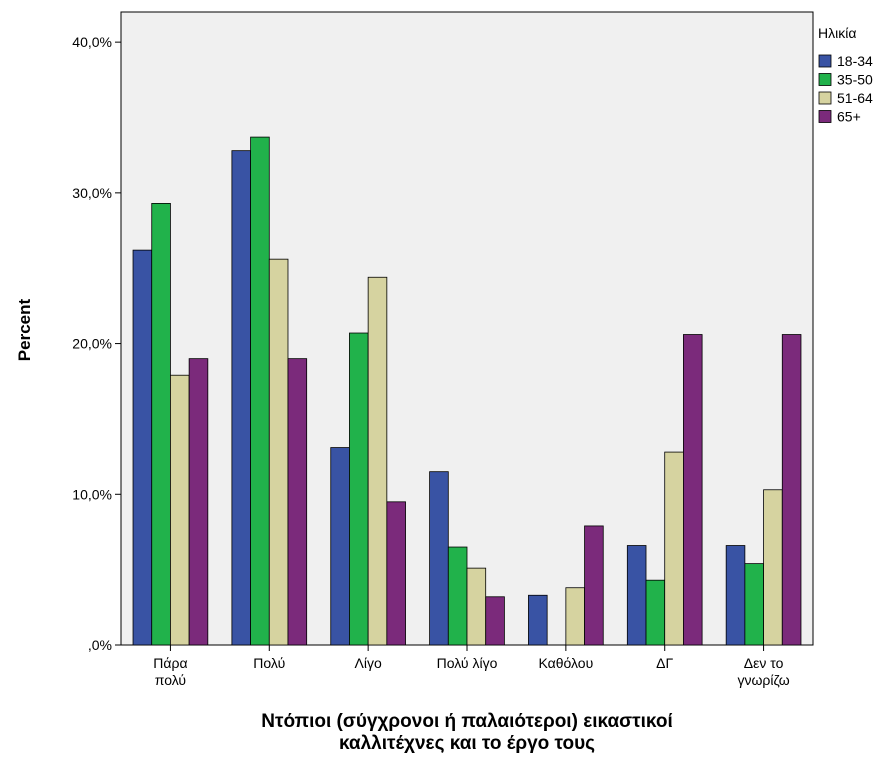  I want to click on x-tick-label: Δεν το, so click(764, 663).